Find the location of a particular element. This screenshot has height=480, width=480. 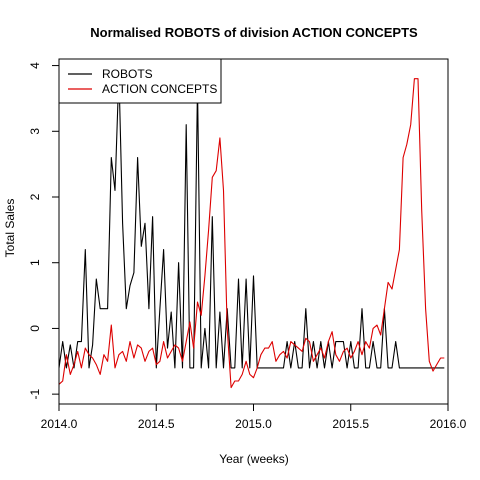

x-tick-label: 2015.5 is located at coordinates (350, 424).